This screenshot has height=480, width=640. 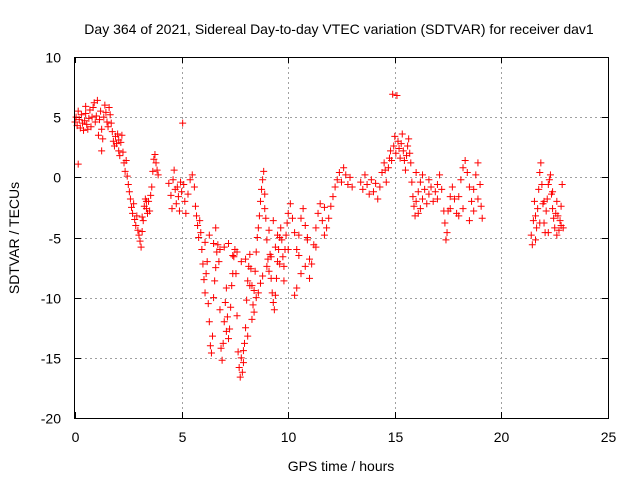 What do you see at coordinates (502, 437) in the screenshot?
I see `x-tick-label: 20` at bounding box center [502, 437].